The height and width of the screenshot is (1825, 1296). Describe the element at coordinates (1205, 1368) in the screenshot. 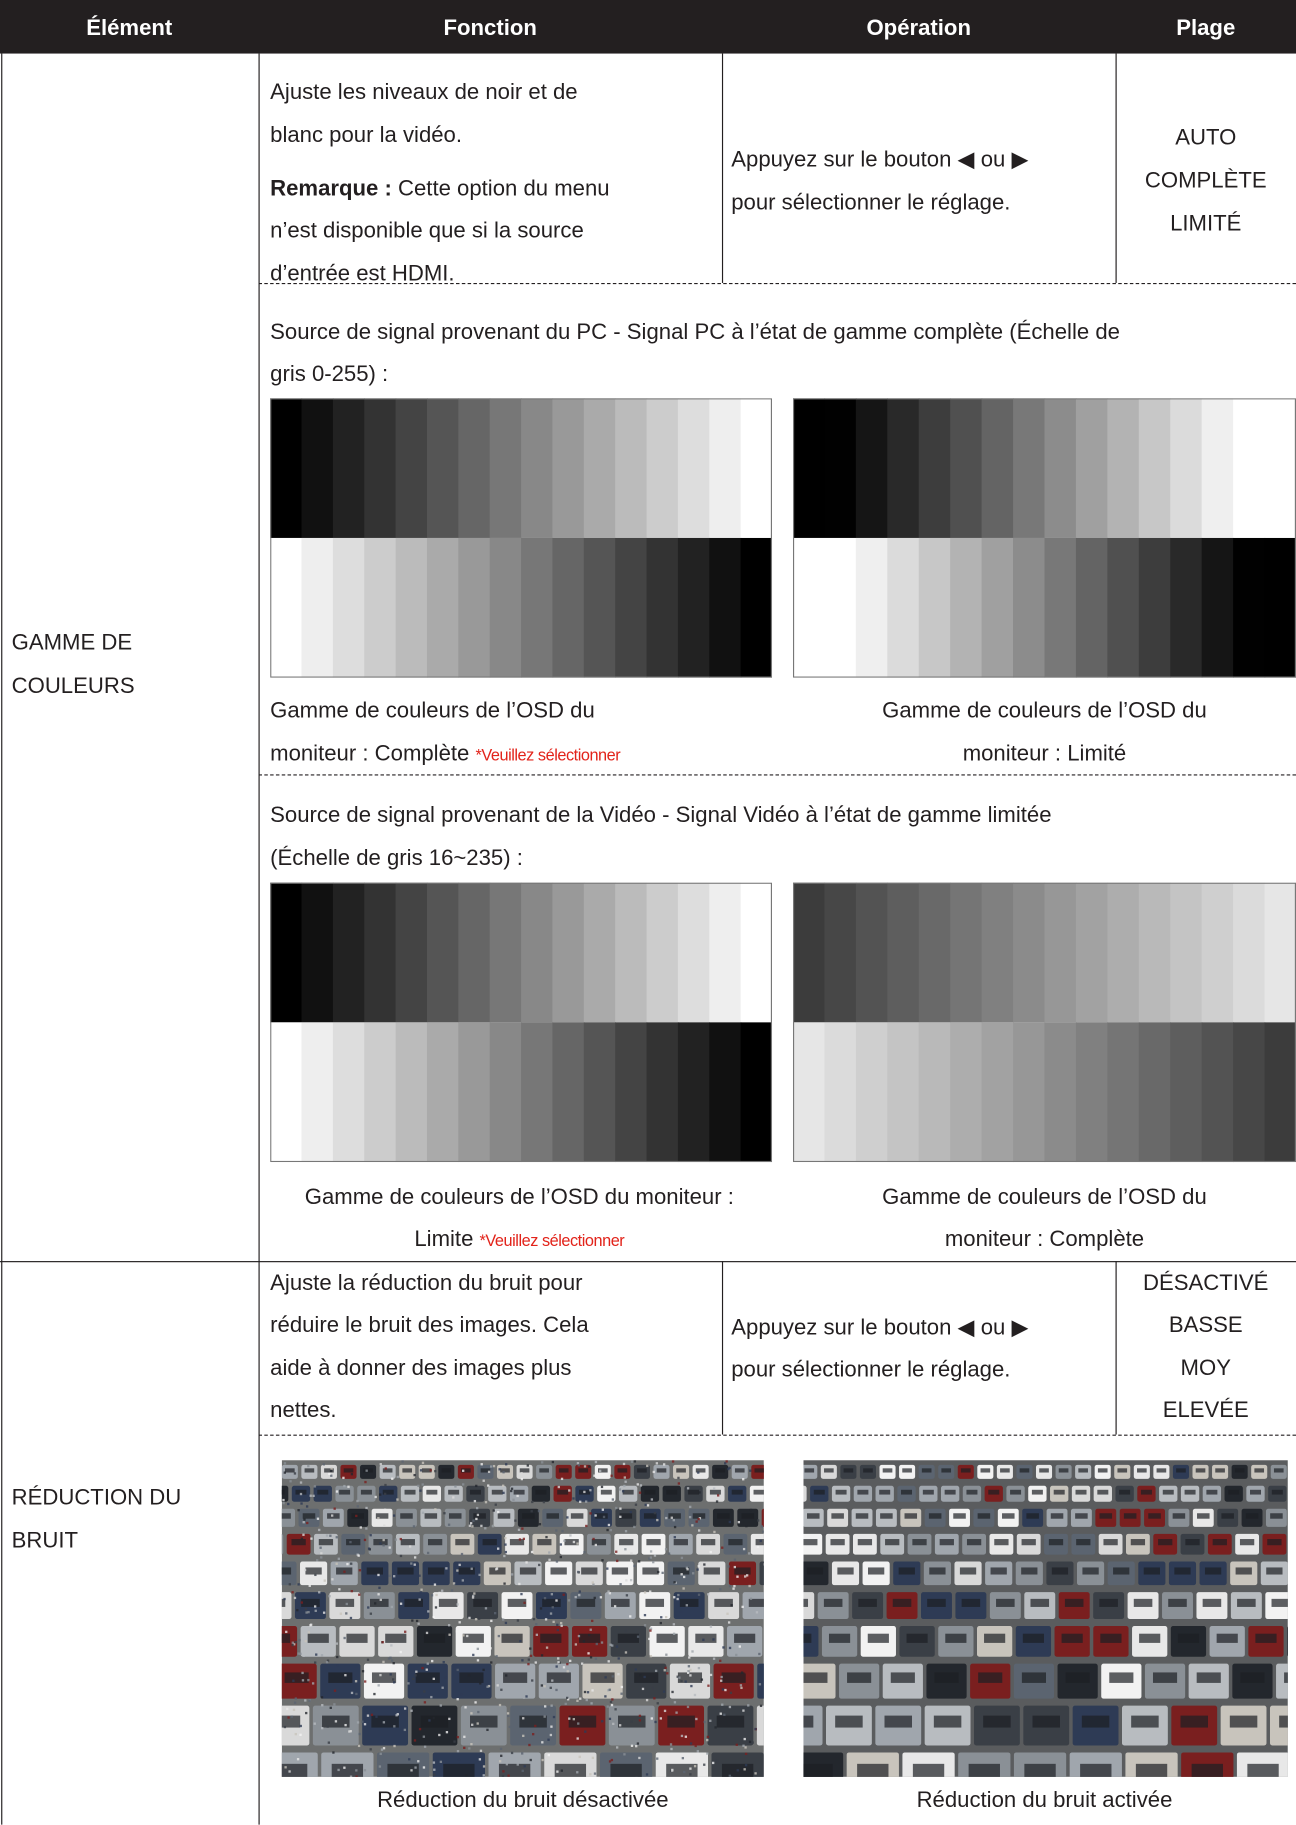

I see `range-value: MOY` at that location.